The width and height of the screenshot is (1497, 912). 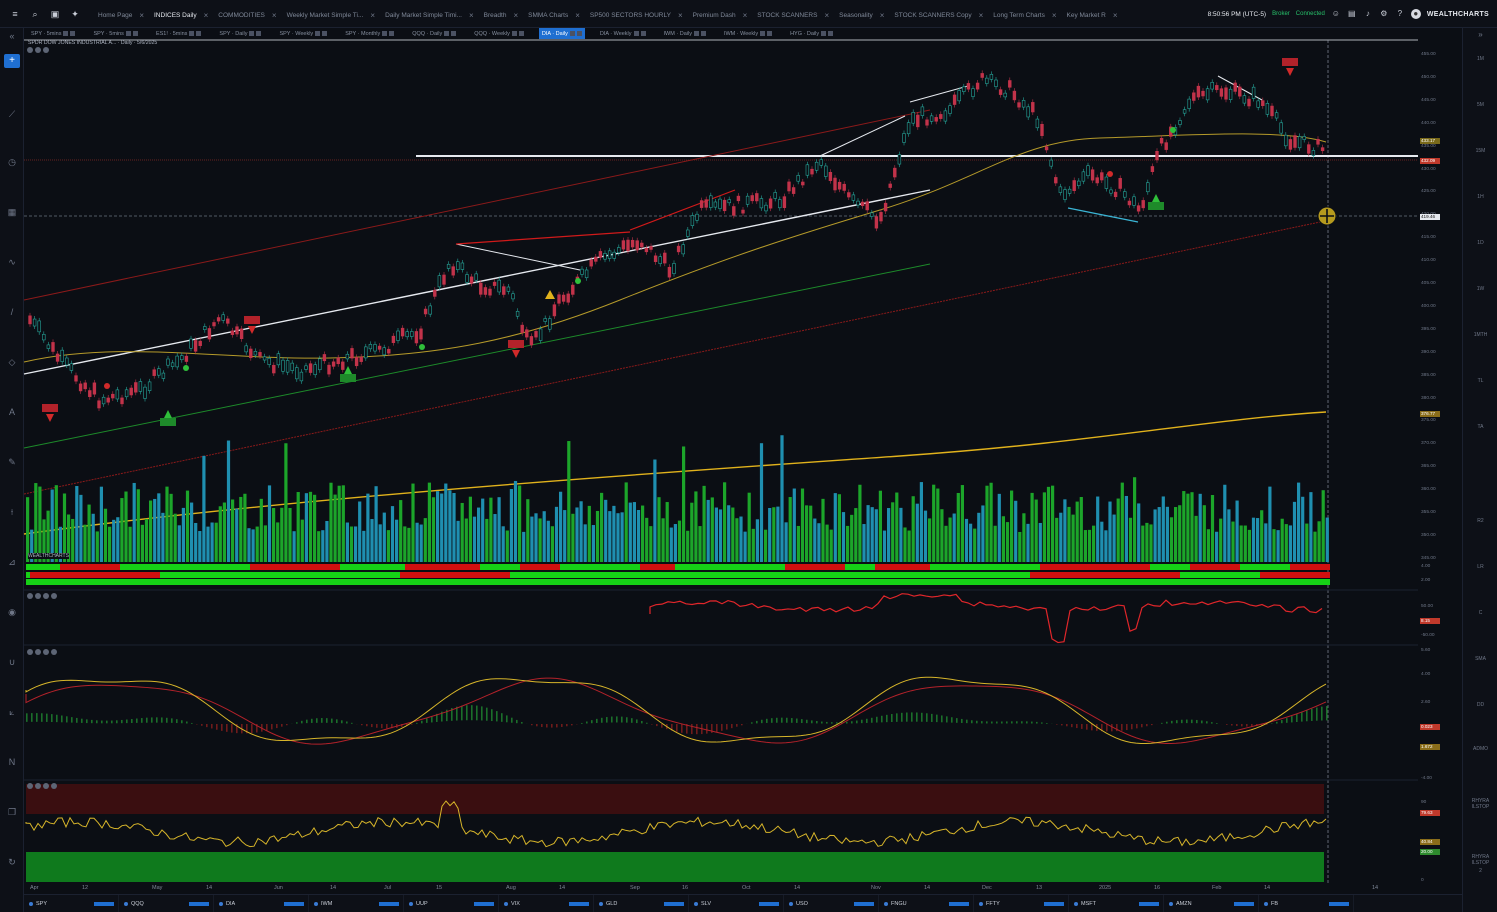 I want to click on magnet-icon: ∪, so click(x=12, y=662).